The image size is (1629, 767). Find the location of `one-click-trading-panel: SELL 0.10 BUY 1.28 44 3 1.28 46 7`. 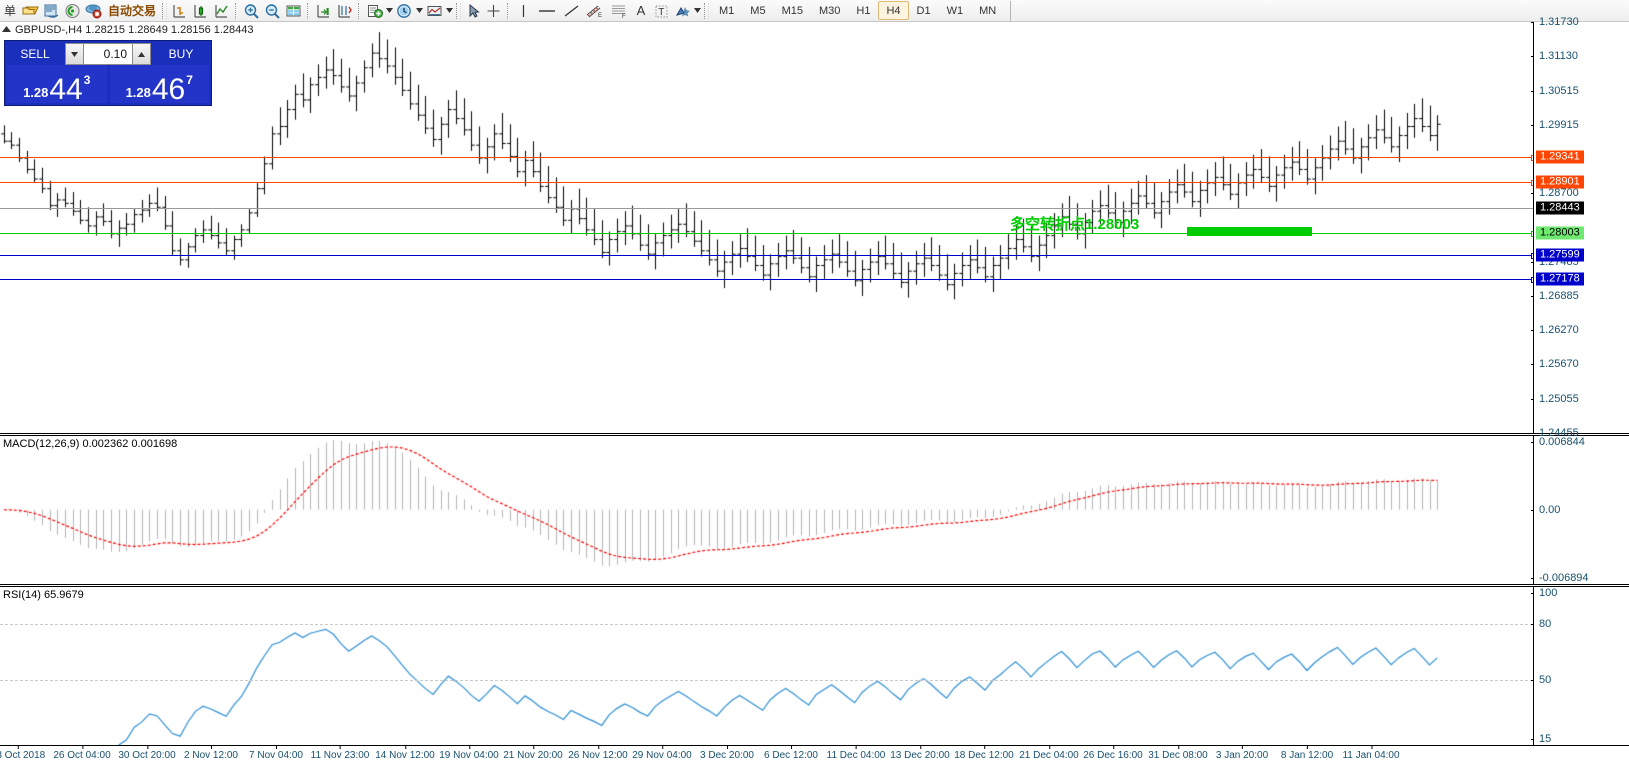

one-click-trading-panel: SELL 0.10 BUY 1.28 44 3 1.28 46 7 is located at coordinates (108, 73).